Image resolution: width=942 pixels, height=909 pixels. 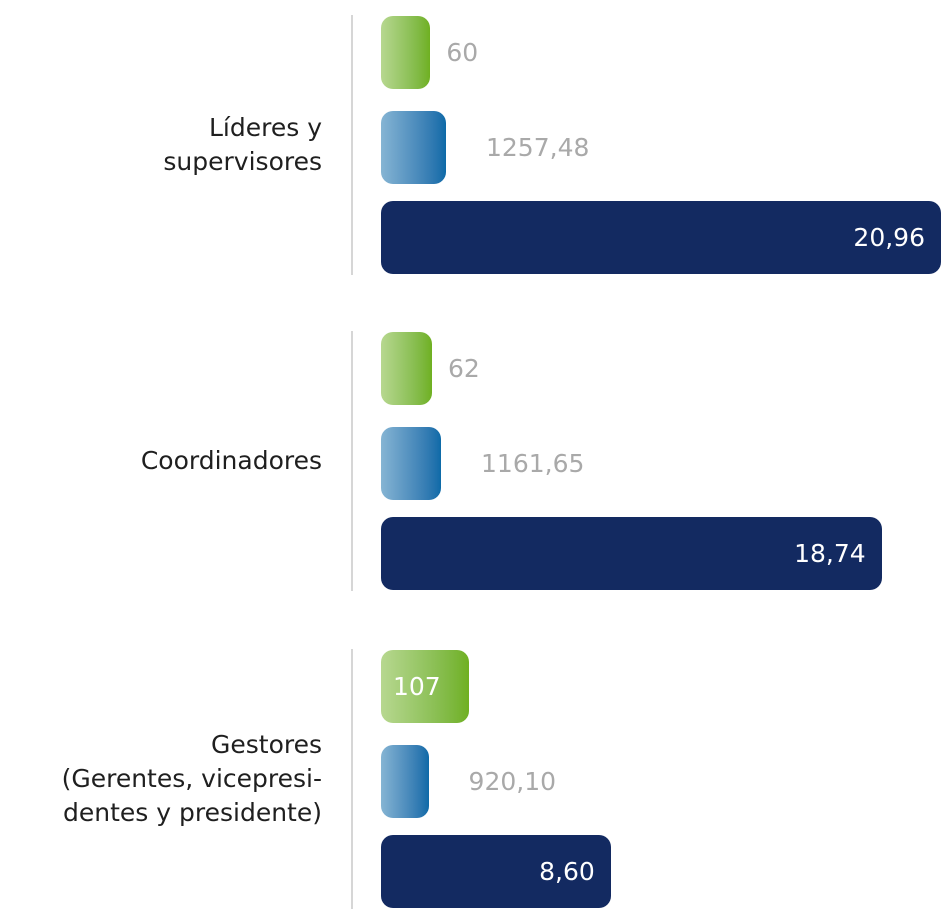 What do you see at coordinates (462, 52) in the screenshot?
I see `value-label: 60` at bounding box center [462, 52].